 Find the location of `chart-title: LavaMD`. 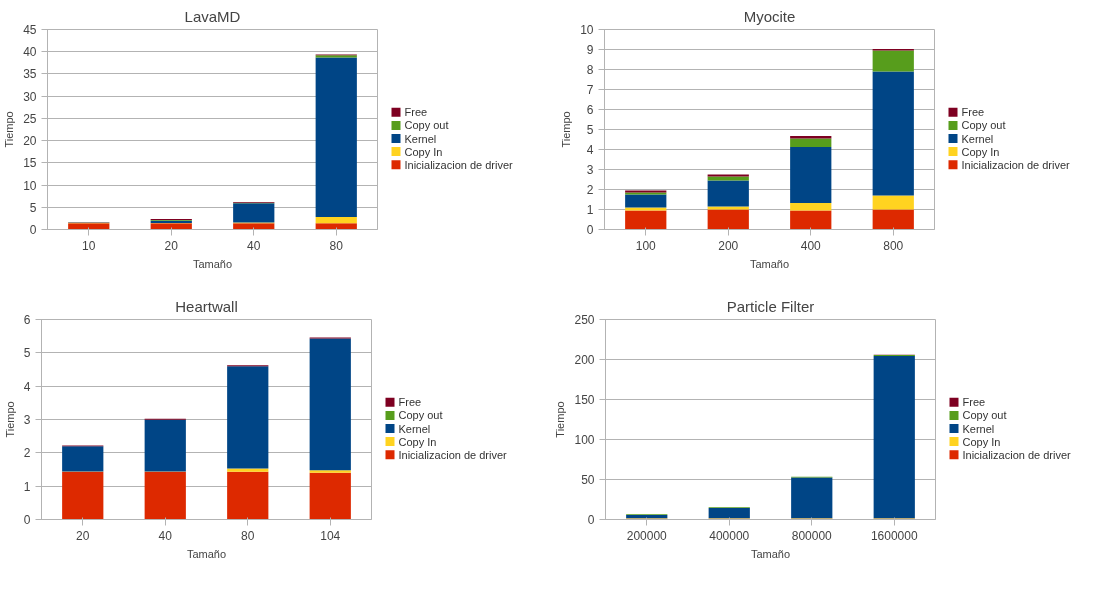

chart-title: LavaMD is located at coordinates (212, 16).